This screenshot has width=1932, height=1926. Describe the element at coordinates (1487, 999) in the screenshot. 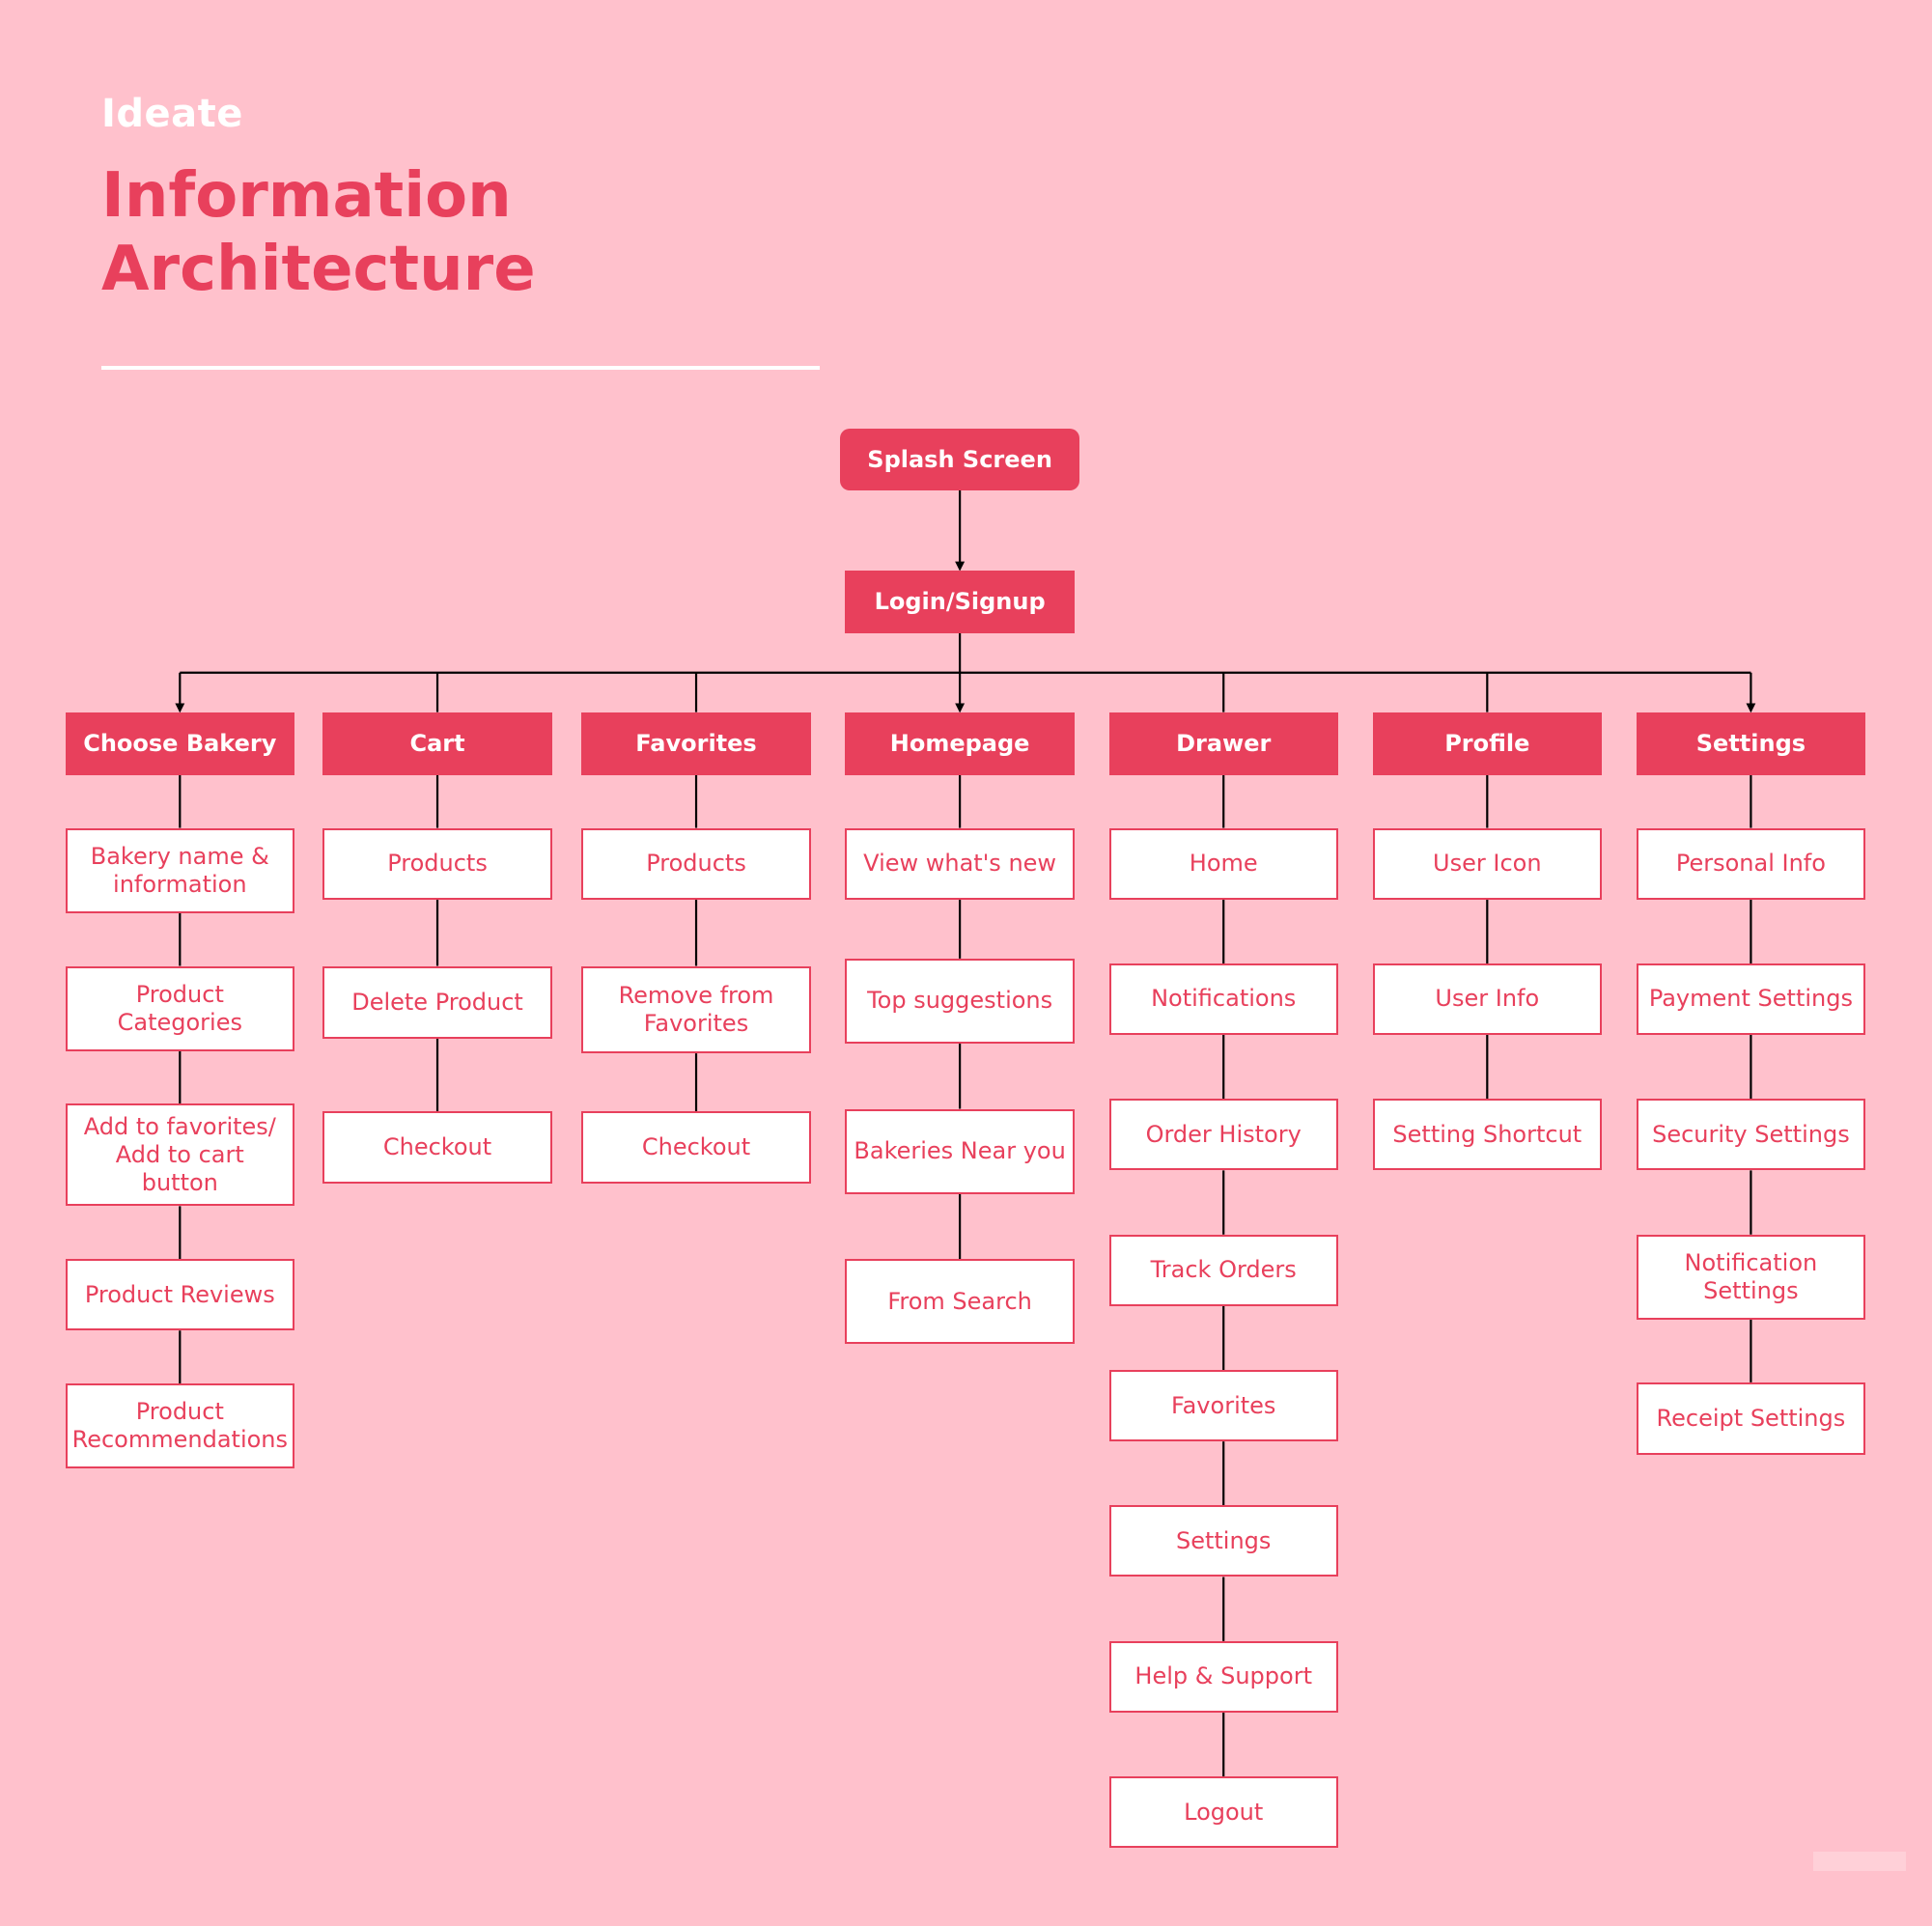

I see `profile-item-user-info: User Info` at that location.